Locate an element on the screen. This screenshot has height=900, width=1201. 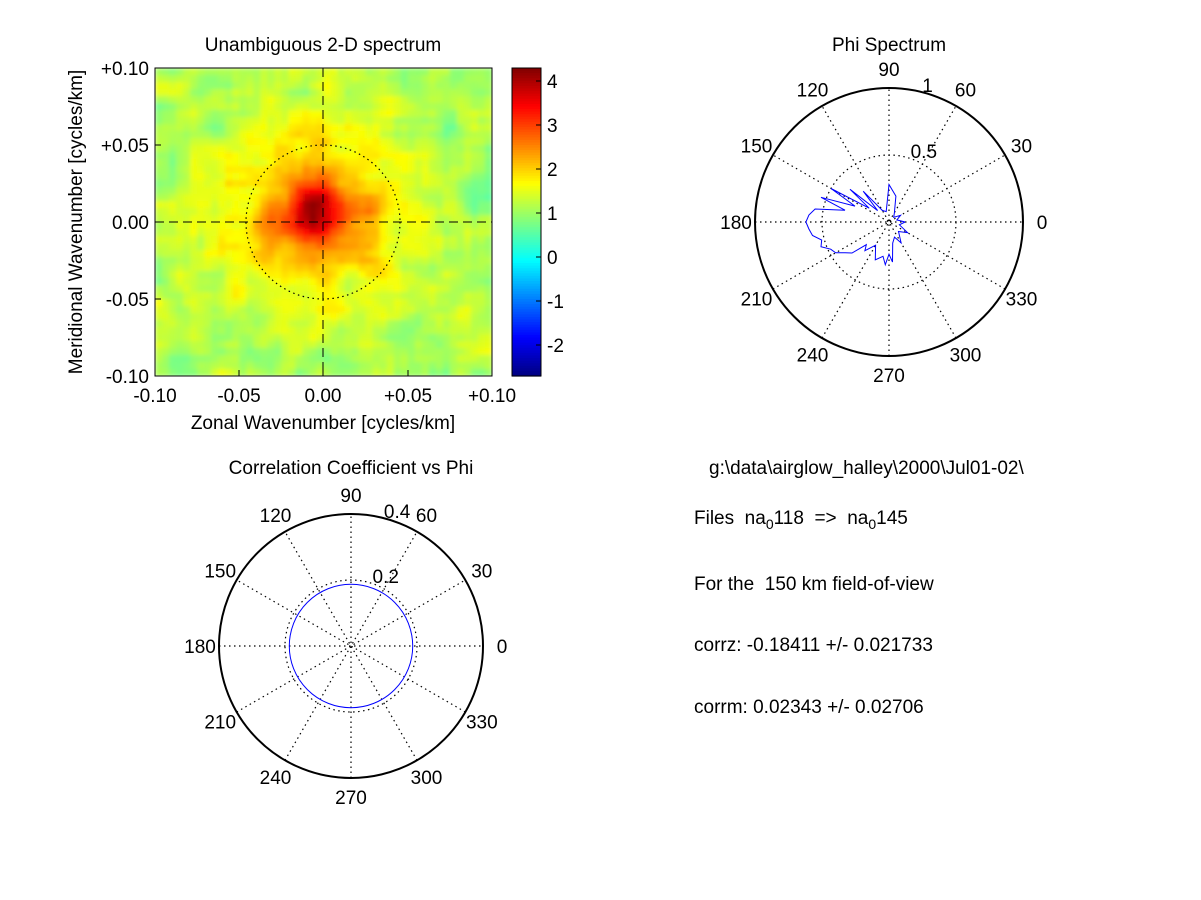
polar-angle-label: 180 is located at coordinates (736, 223).